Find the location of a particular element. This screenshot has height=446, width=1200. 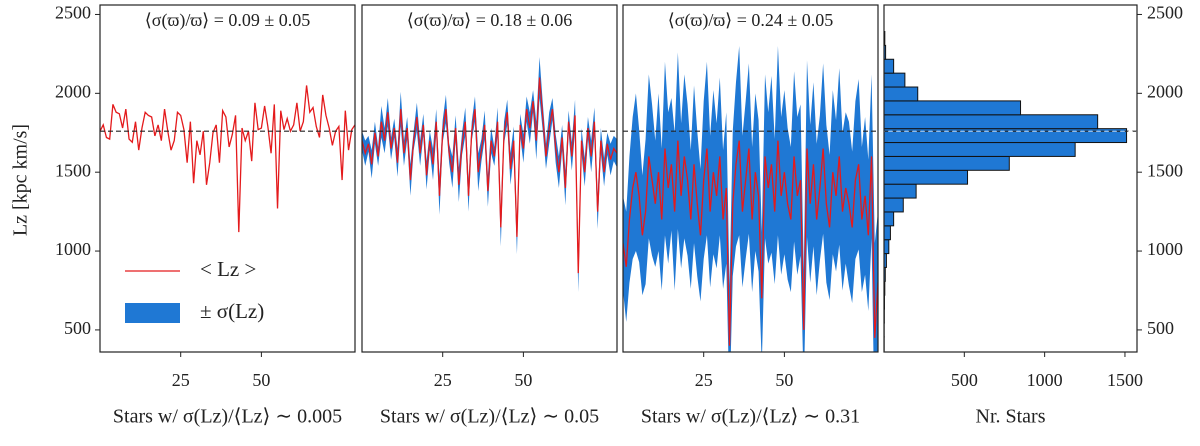

x-tick-label: 1500 is located at coordinates (1125, 380).